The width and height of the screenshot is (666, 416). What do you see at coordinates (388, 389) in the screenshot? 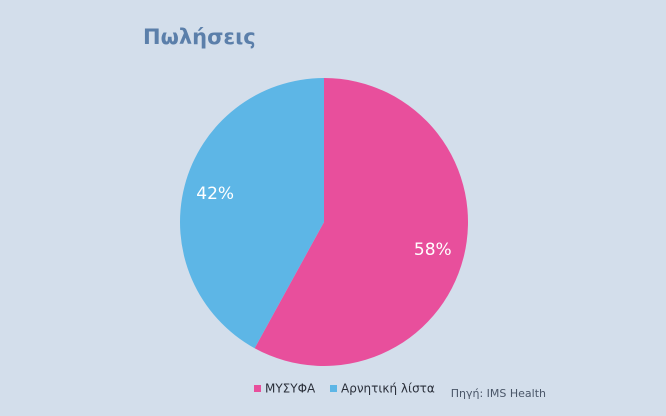
I see `legend-label: Αρνητική λίστα` at bounding box center [388, 389].